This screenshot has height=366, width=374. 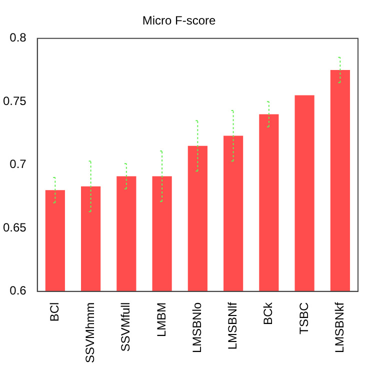 What do you see at coordinates (18, 291) in the screenshot?
I see `y-tick-label: 0.6` at bounding box center [18, 291].